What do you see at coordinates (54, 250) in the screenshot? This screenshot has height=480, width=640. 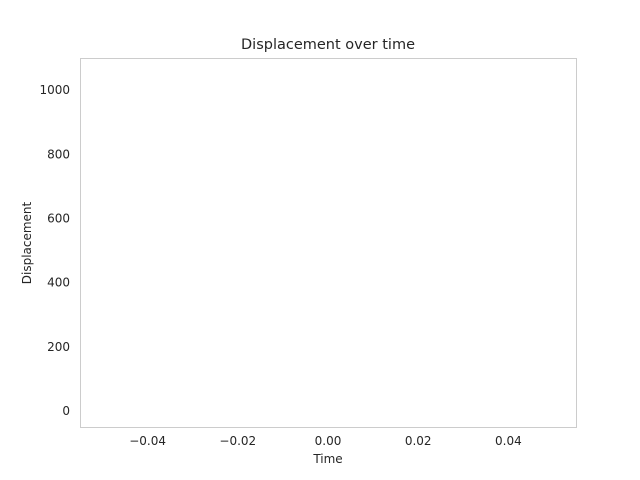 I see `y-tick-labels: 0 200 400 600 800 1000` at bounding box center [54, 250].